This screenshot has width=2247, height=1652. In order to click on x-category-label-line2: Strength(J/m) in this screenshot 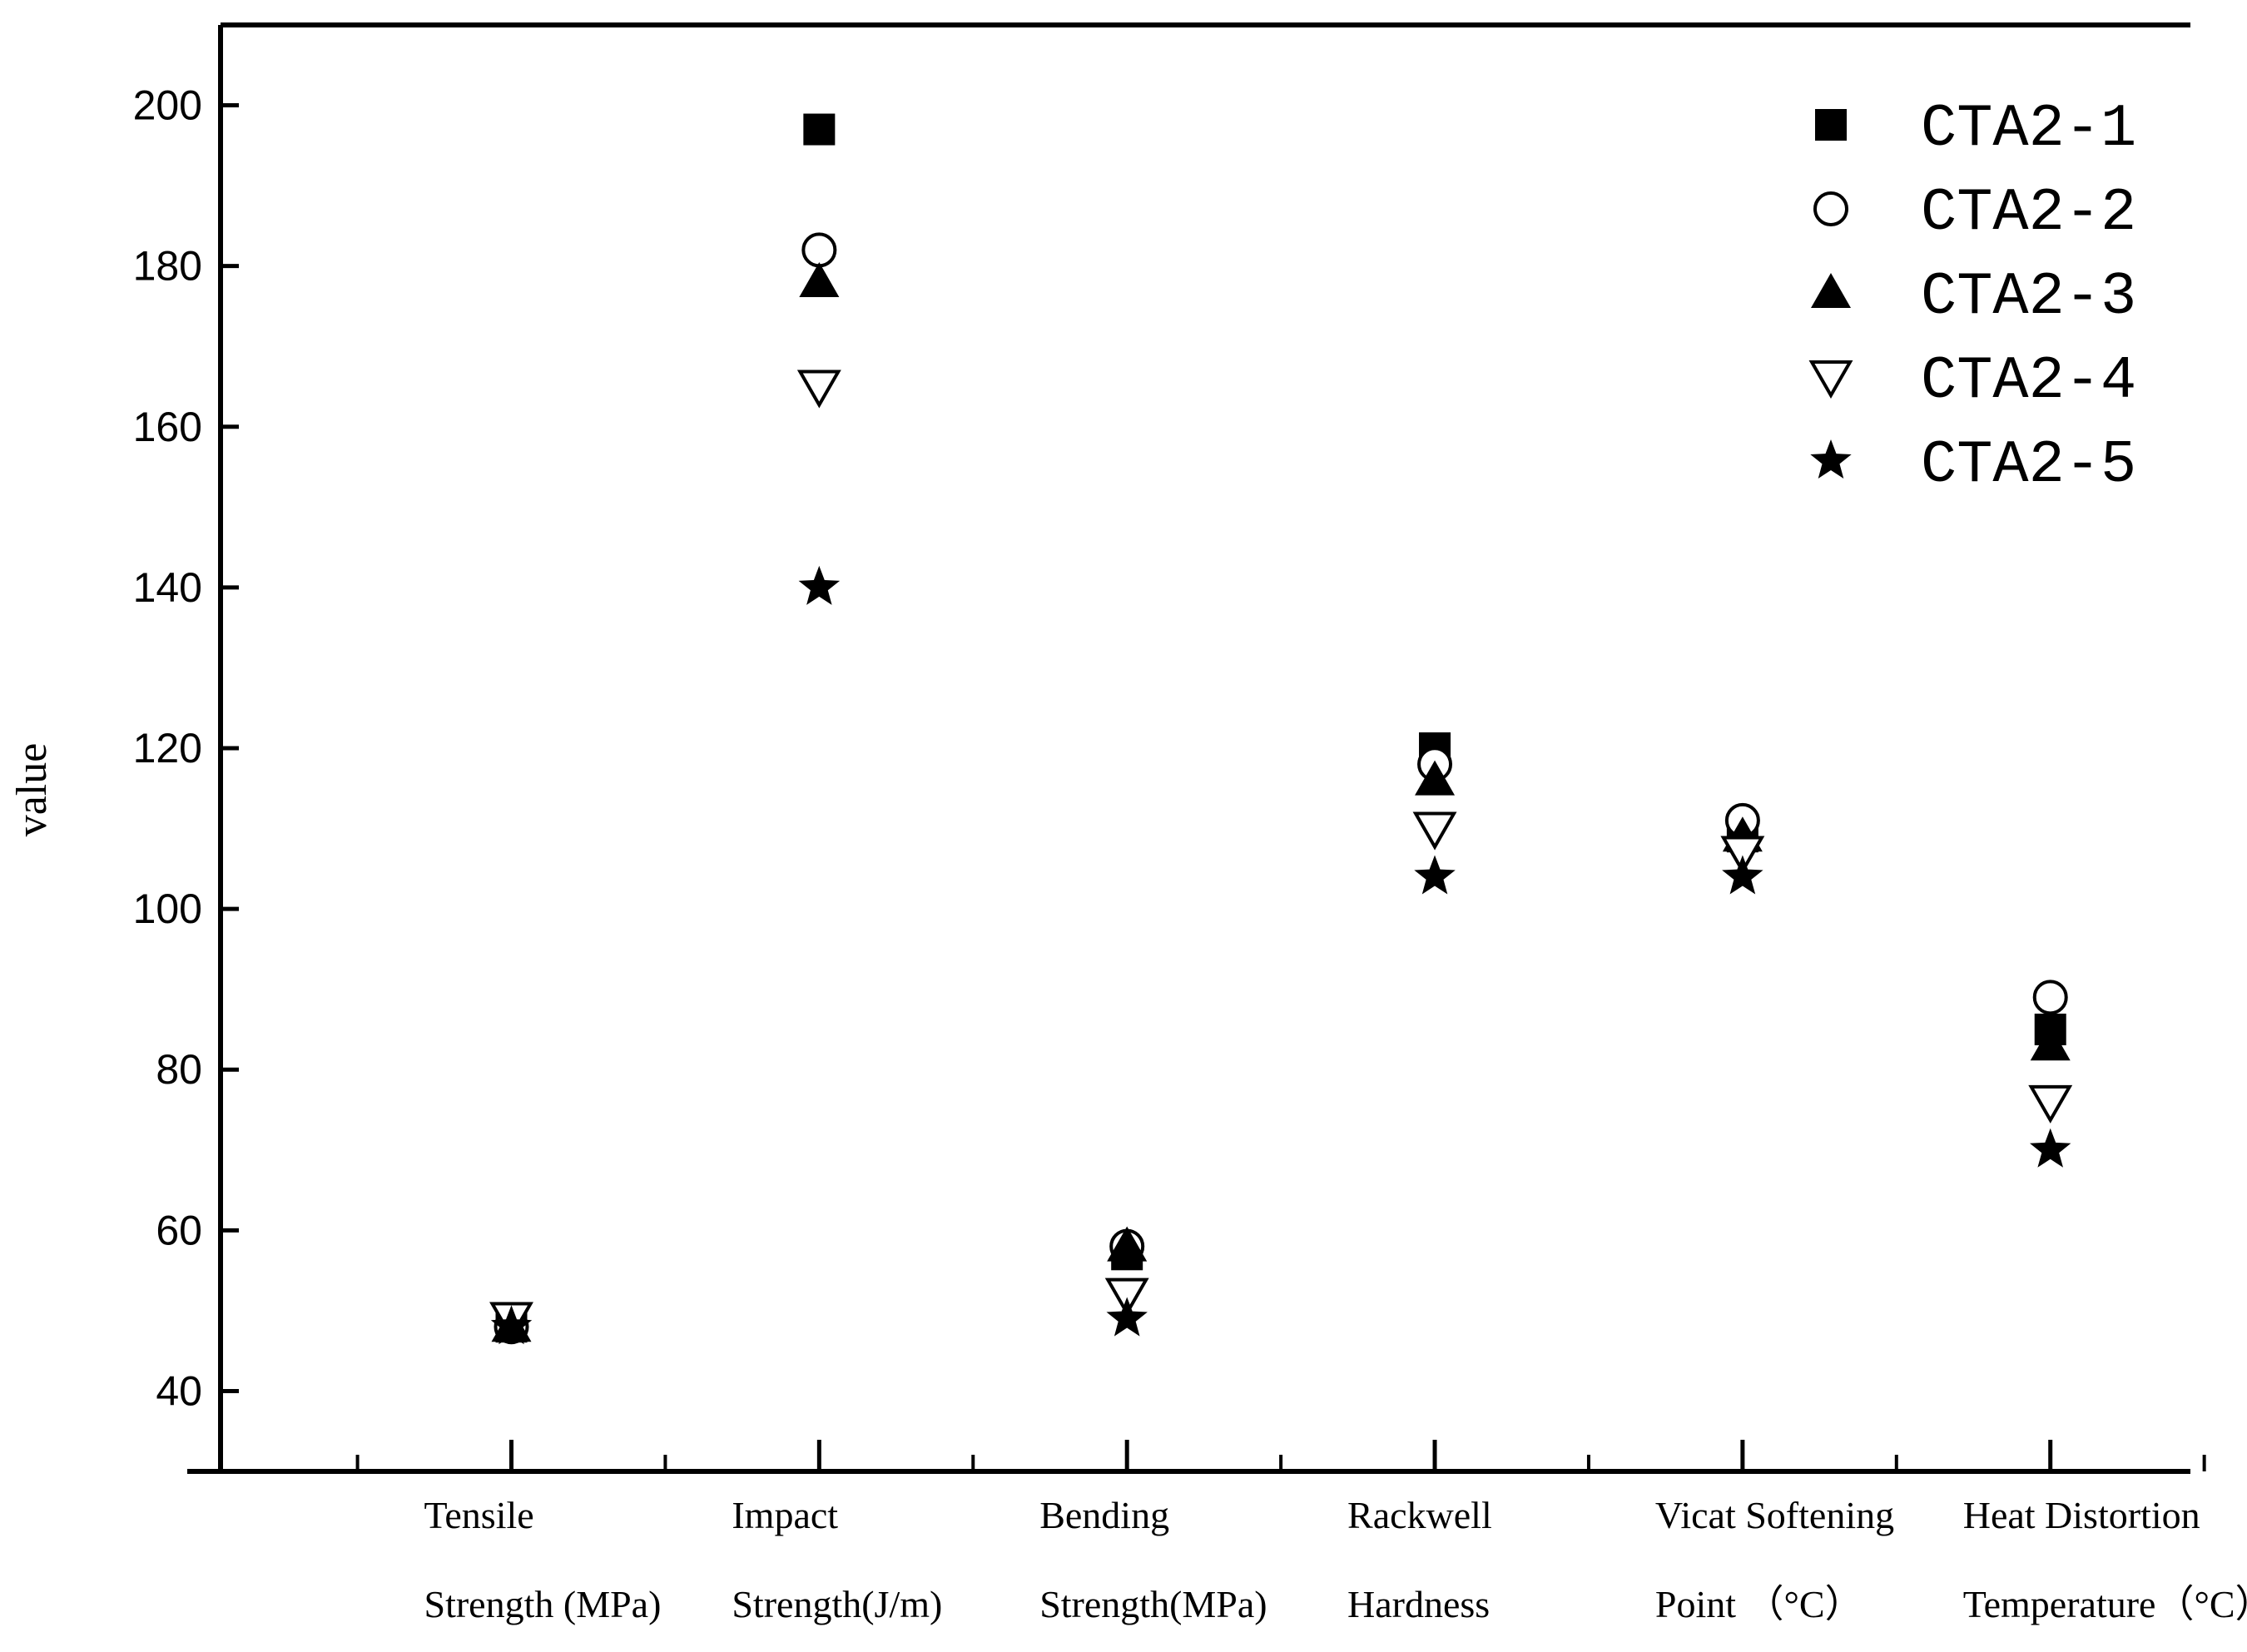, I will do `click(837, 1604)`.